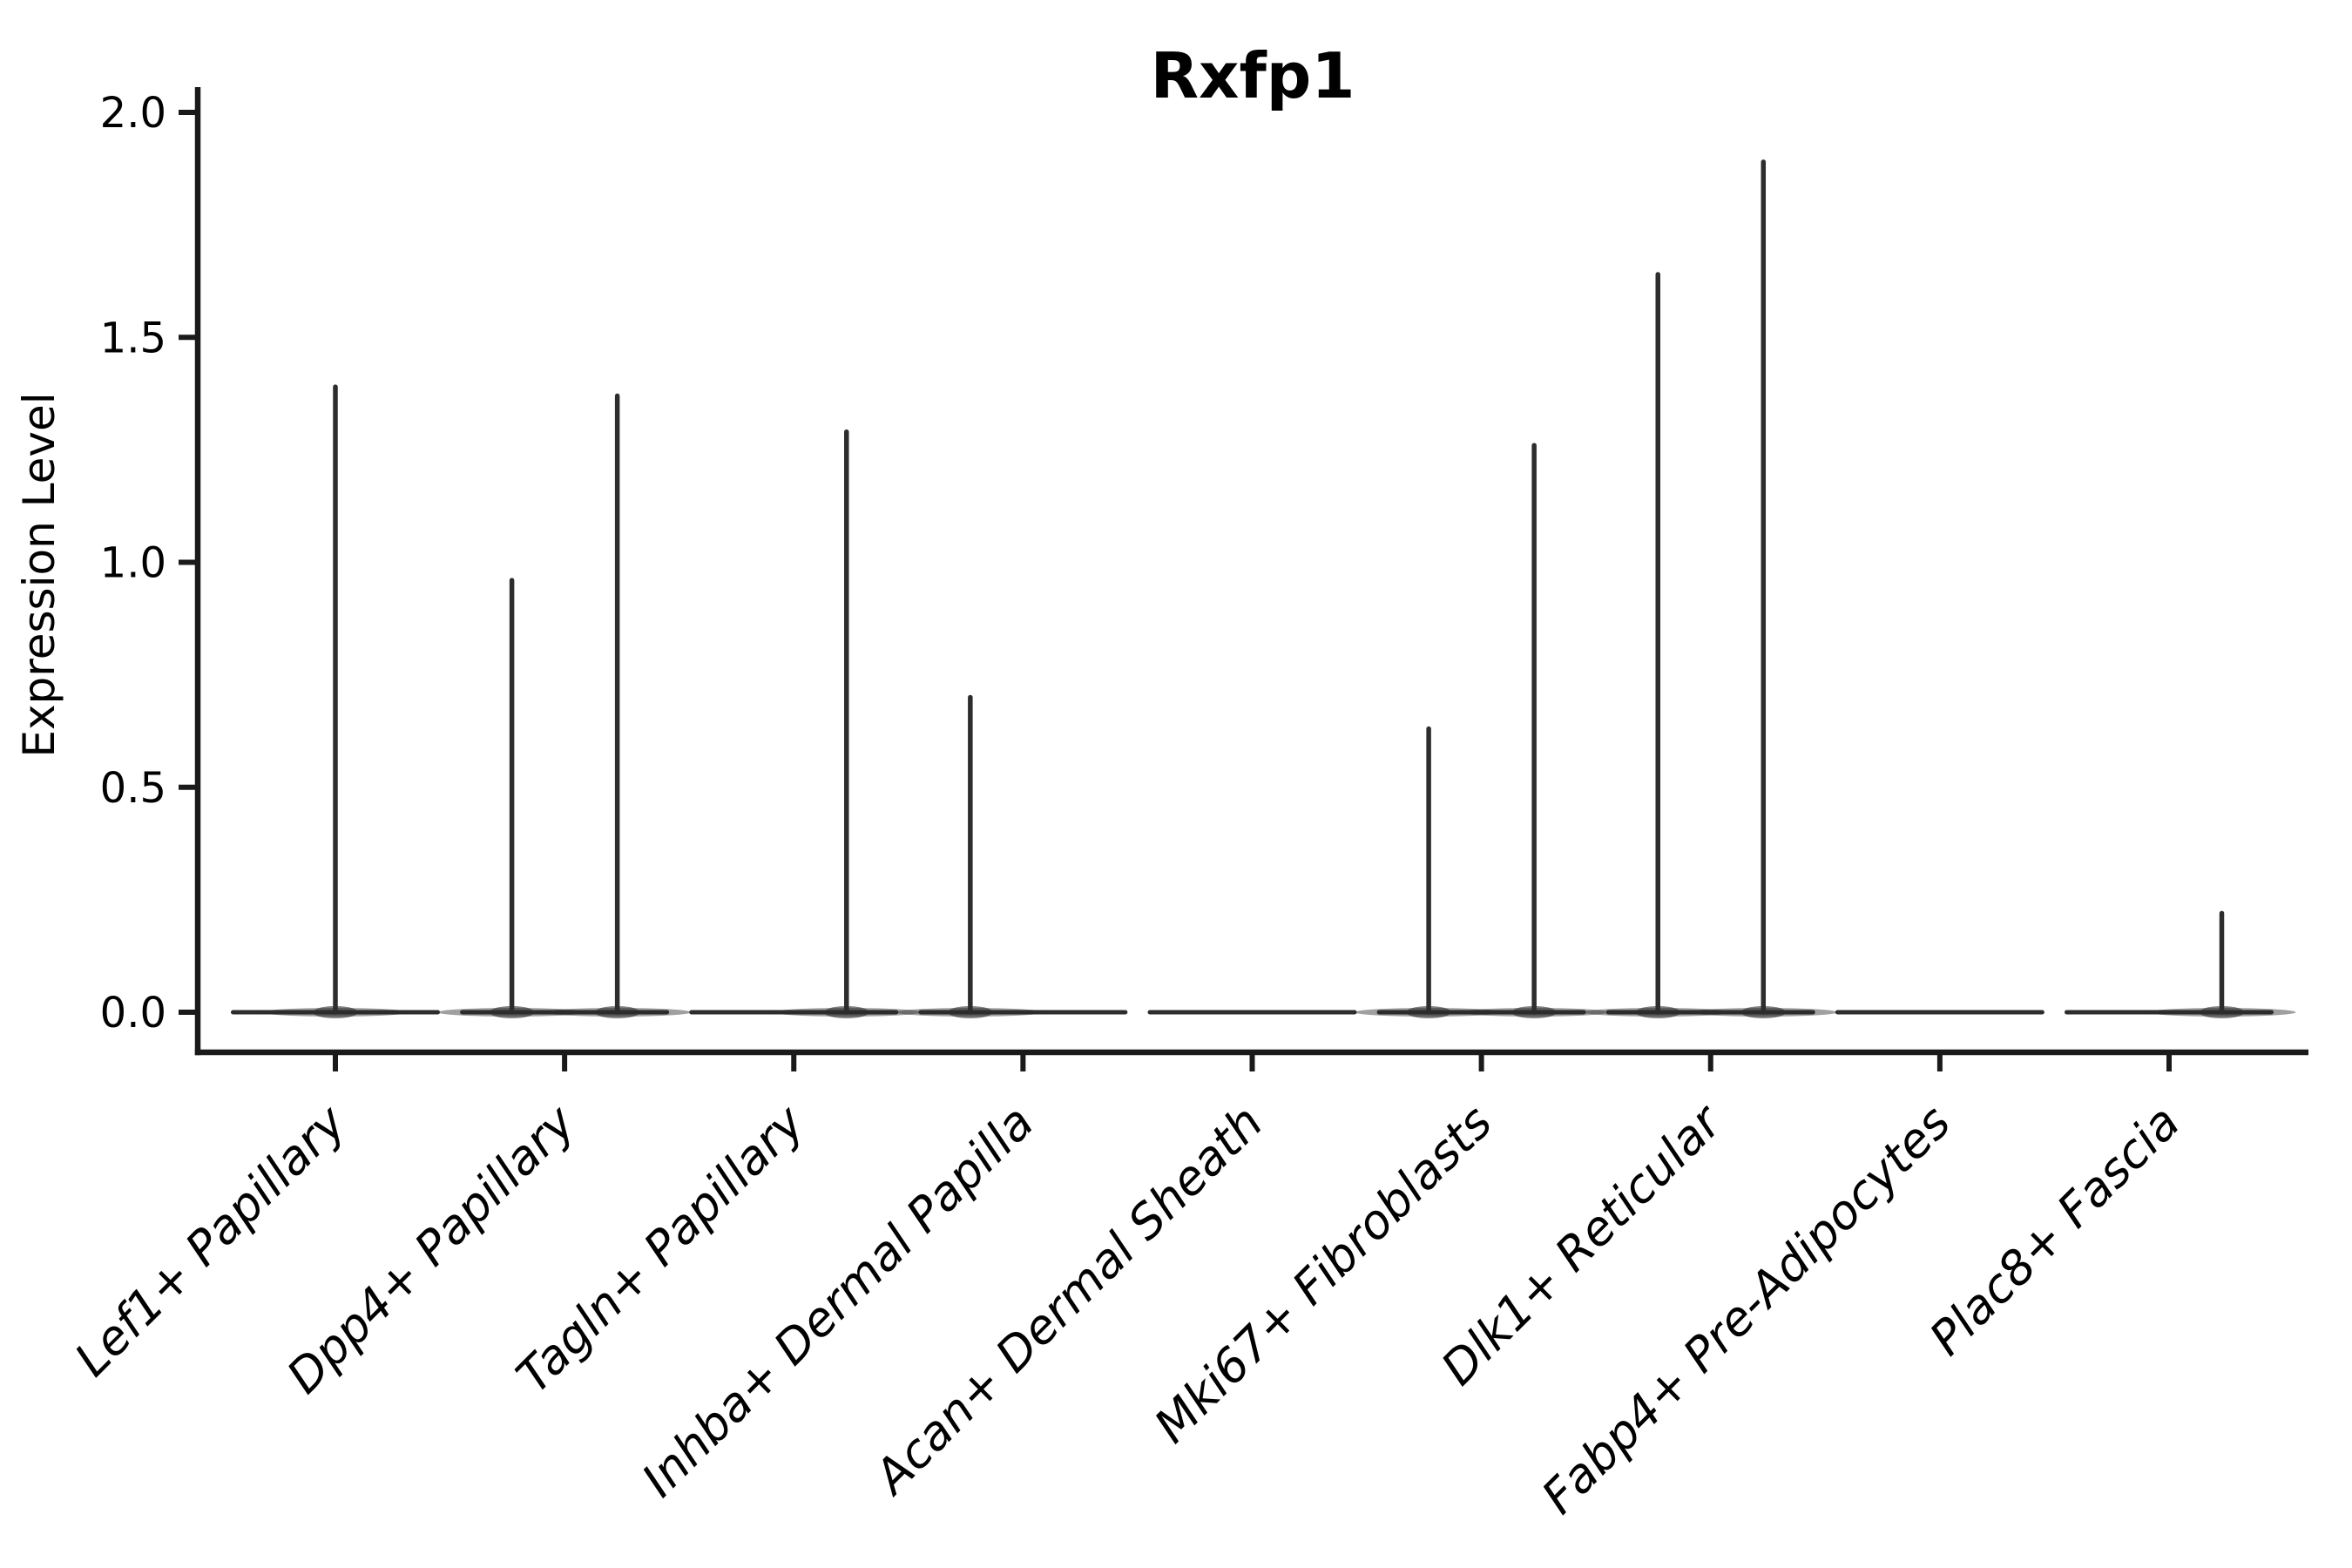  Describe the element at coordinates (1746, 1310) in the screenshot. I see `x-tick-label: Fabp4+ Pre-Adipocytes` at that location.